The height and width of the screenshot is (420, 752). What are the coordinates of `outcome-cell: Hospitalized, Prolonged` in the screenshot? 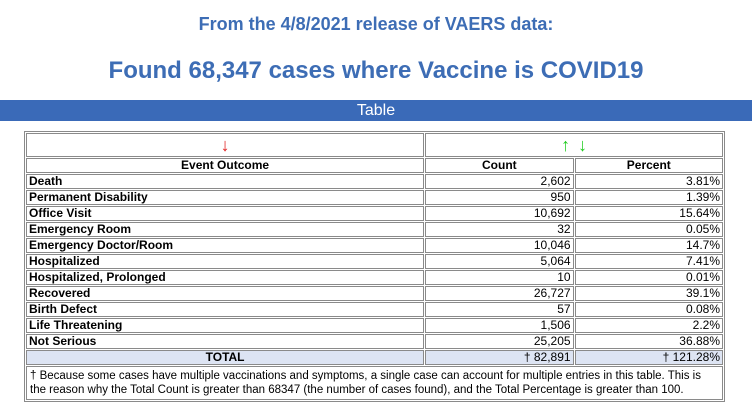 It's located at (225, 277).